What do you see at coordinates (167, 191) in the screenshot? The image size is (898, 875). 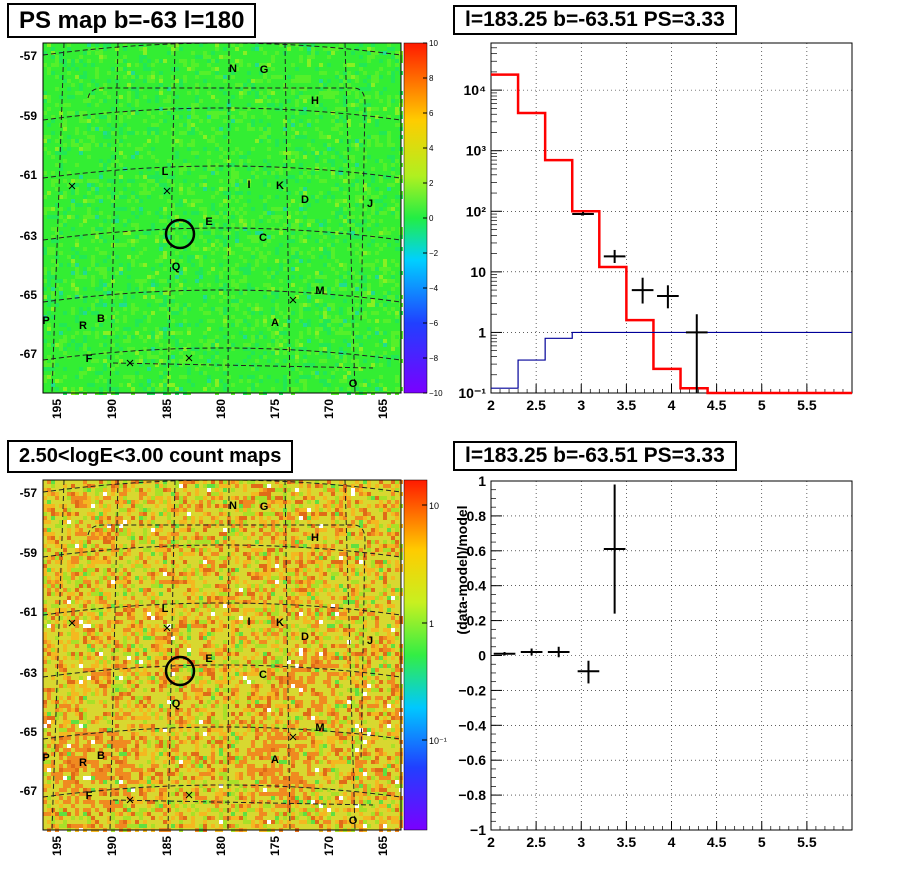 I see `source-cross-marker` at bounding box center [167, 191].